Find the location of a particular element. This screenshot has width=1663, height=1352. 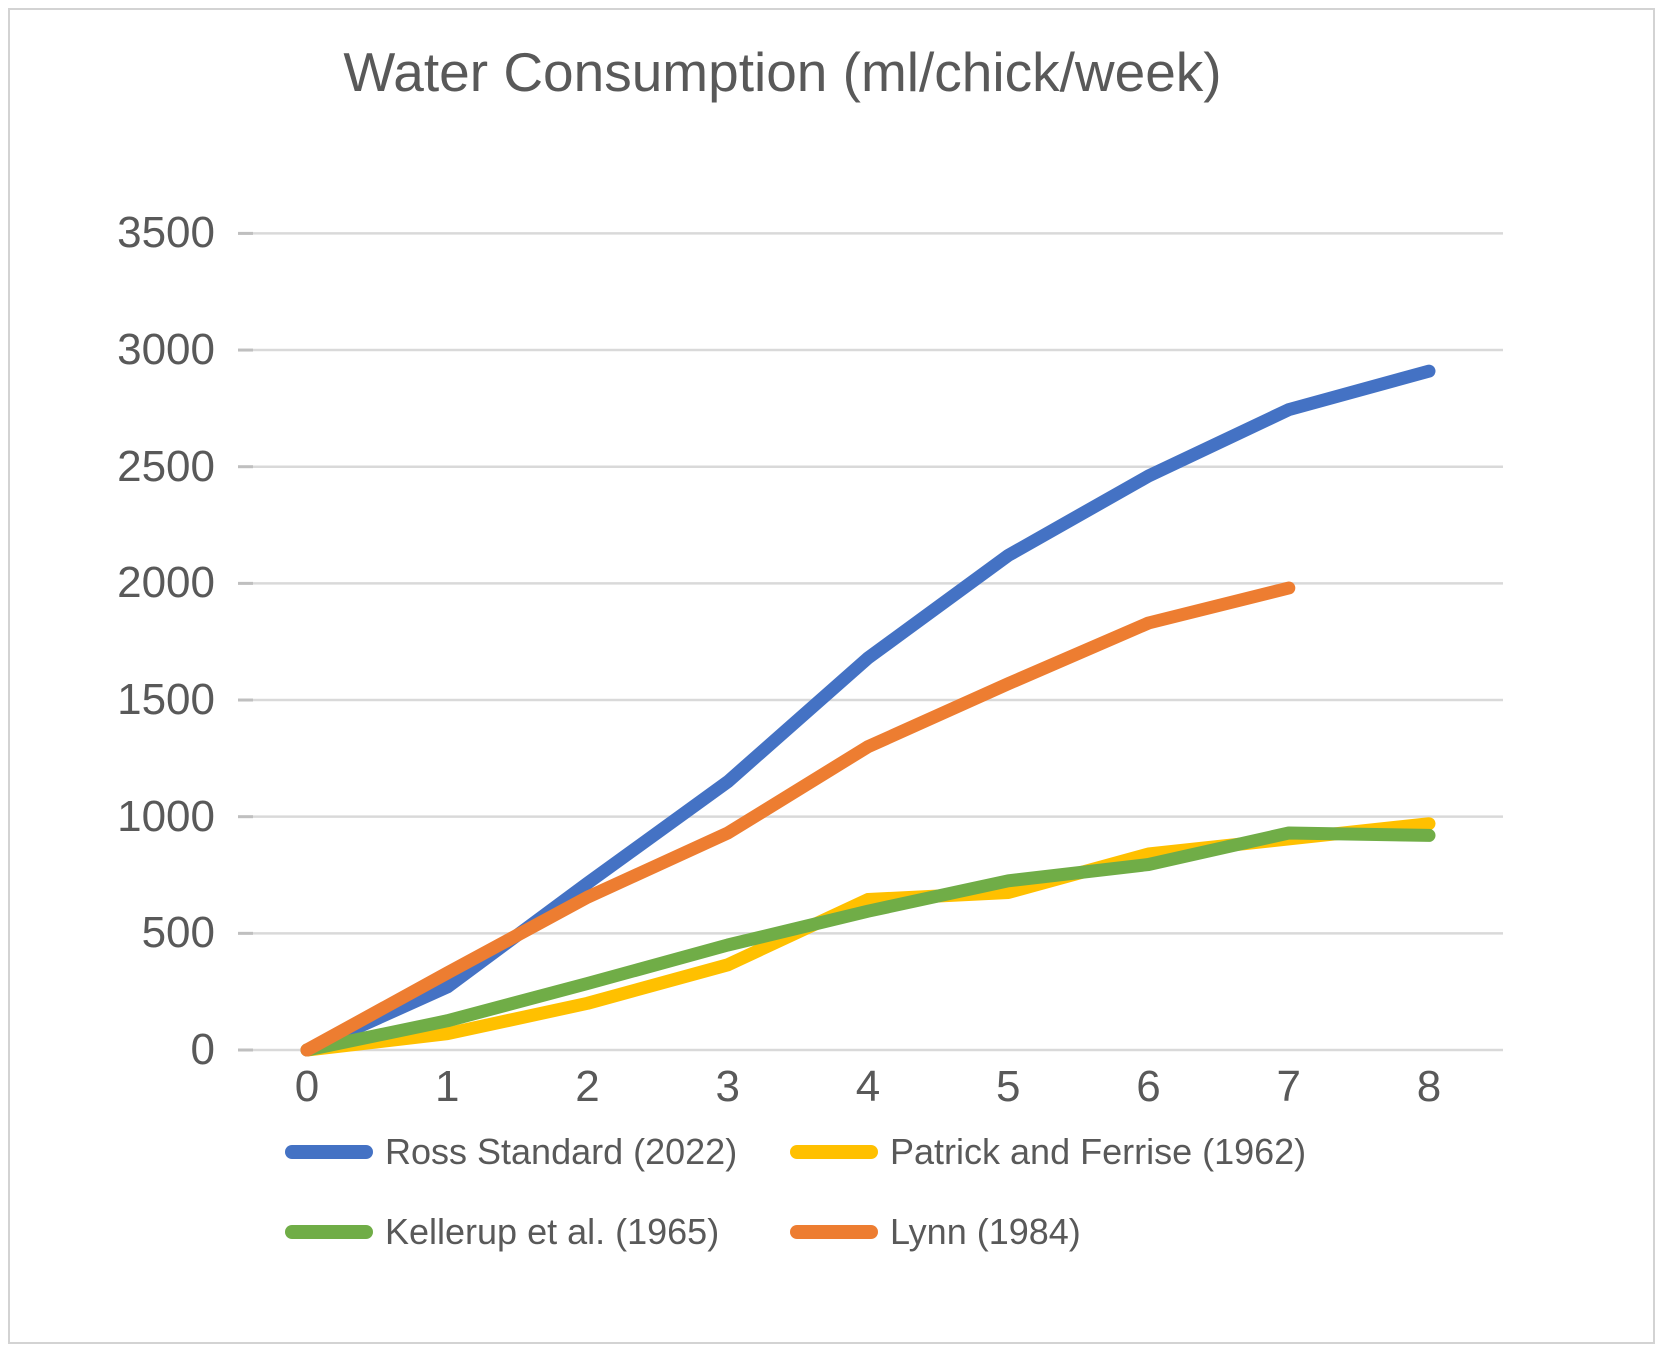

y-axis-tick-label: 500 is located at coordinates (178, 933).